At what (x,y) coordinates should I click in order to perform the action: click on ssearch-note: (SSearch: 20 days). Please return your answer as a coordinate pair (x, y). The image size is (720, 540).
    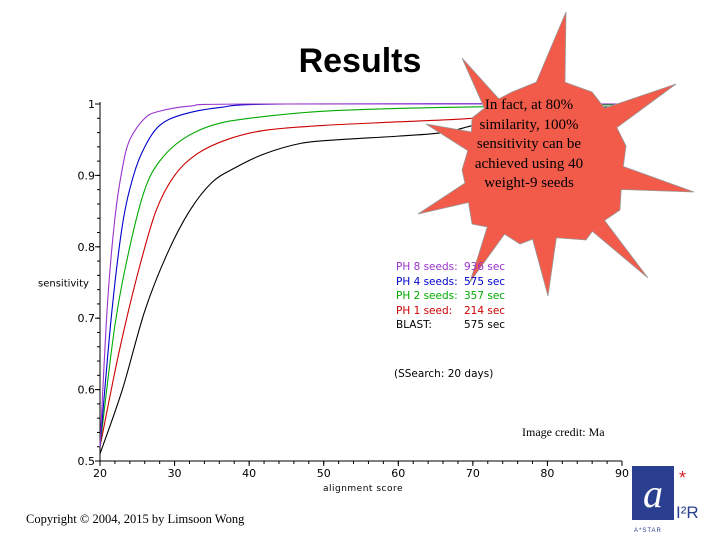
    Looking at the image, I should click on (444, 374).